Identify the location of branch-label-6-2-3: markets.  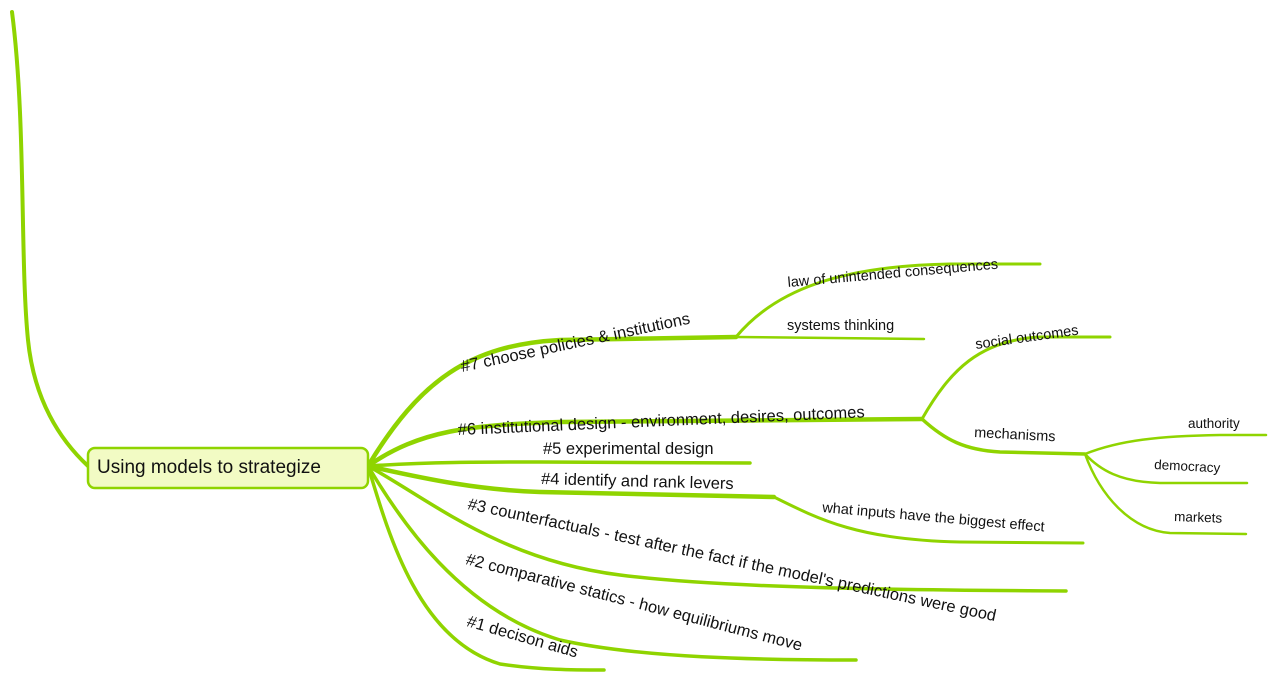
(1198, 517).